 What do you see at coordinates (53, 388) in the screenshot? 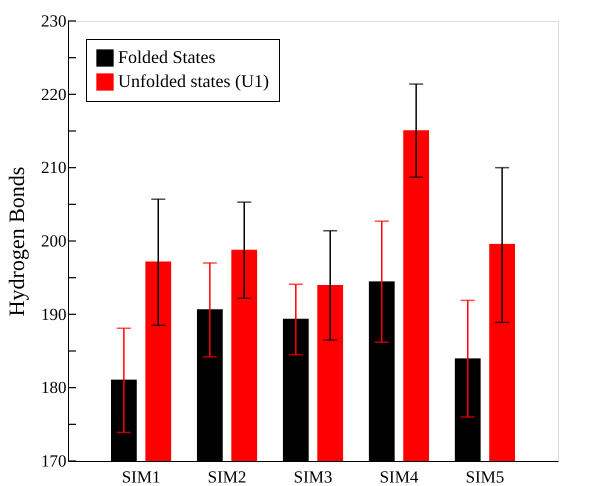
I see `y-tick-label: 180` at bounding box center [53, 388].